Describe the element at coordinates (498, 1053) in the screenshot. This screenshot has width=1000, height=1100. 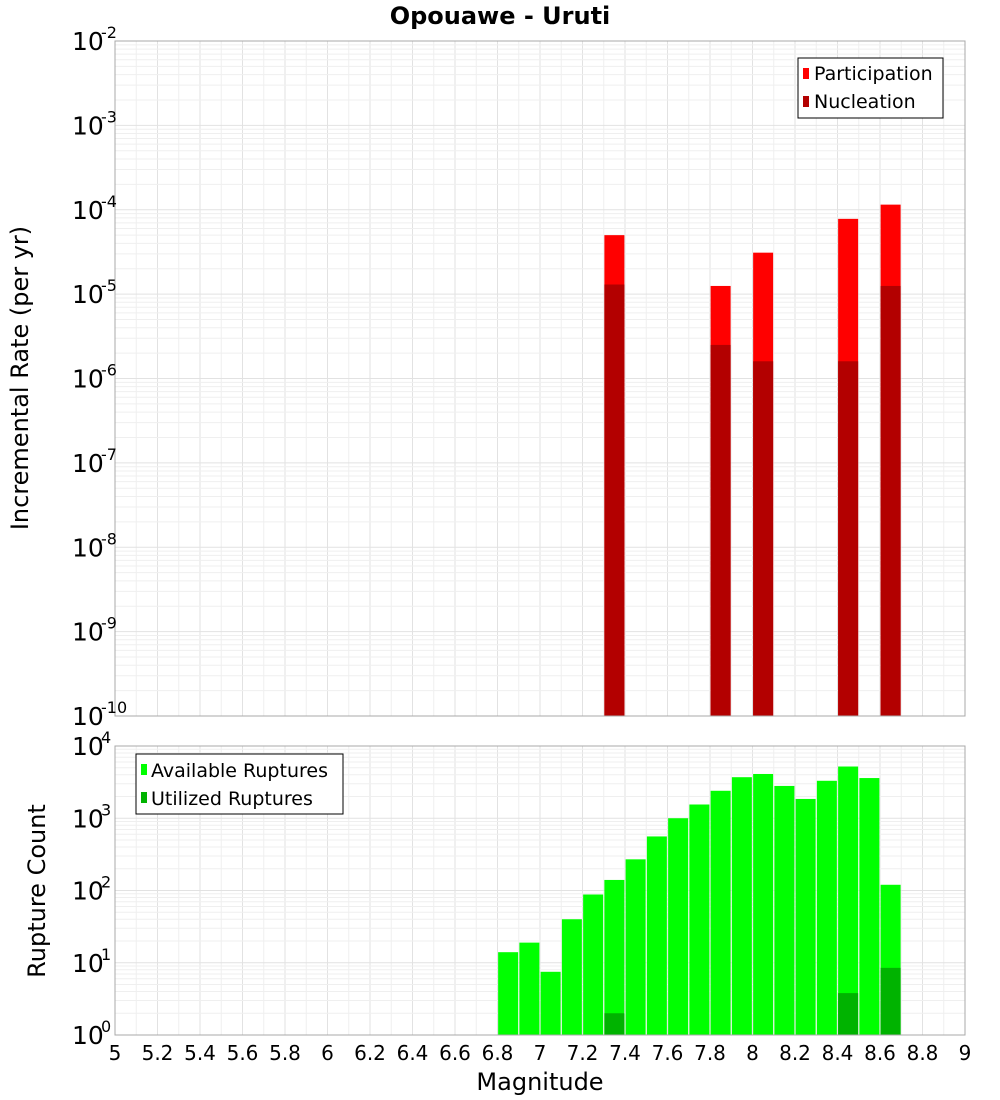
I see `x-tick-label: 6.8` at that location.